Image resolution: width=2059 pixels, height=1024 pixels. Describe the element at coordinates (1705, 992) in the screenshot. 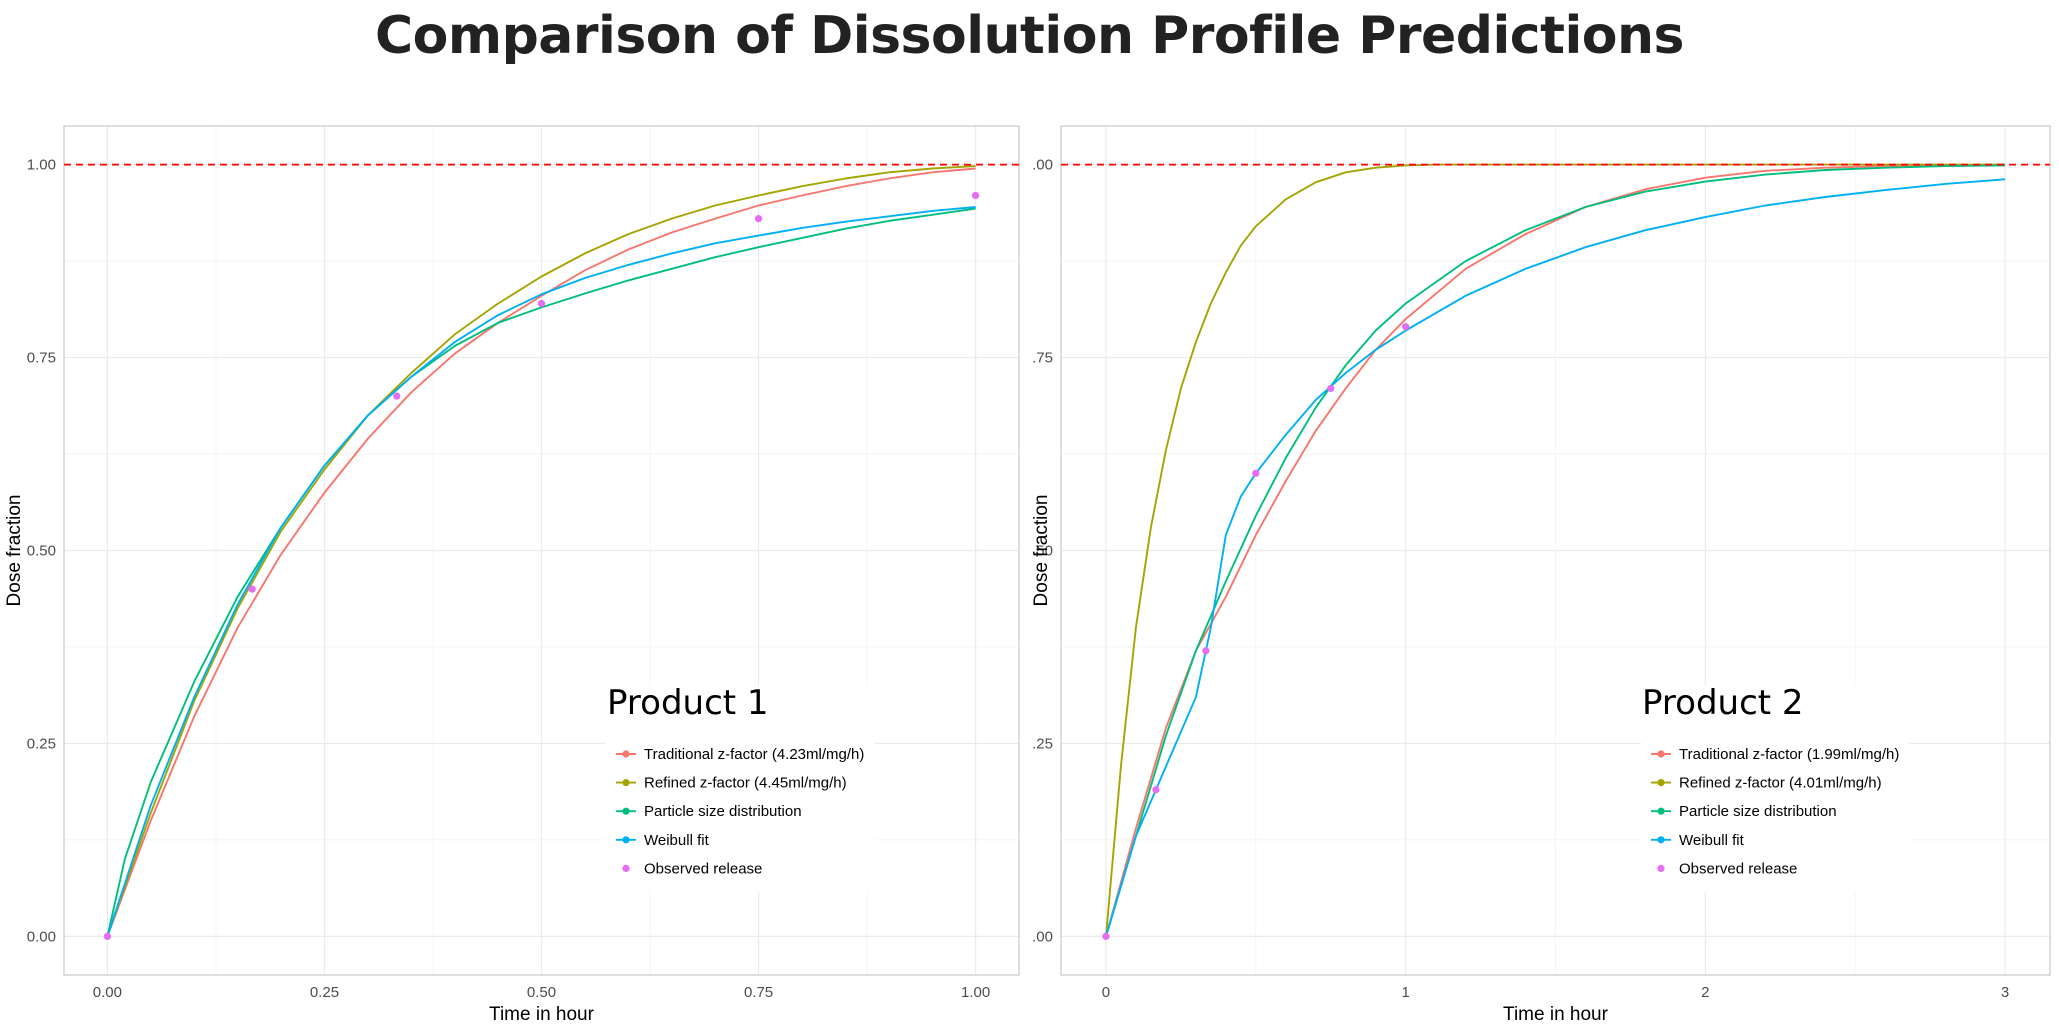

I see `x-tick-label: 2` at that location.